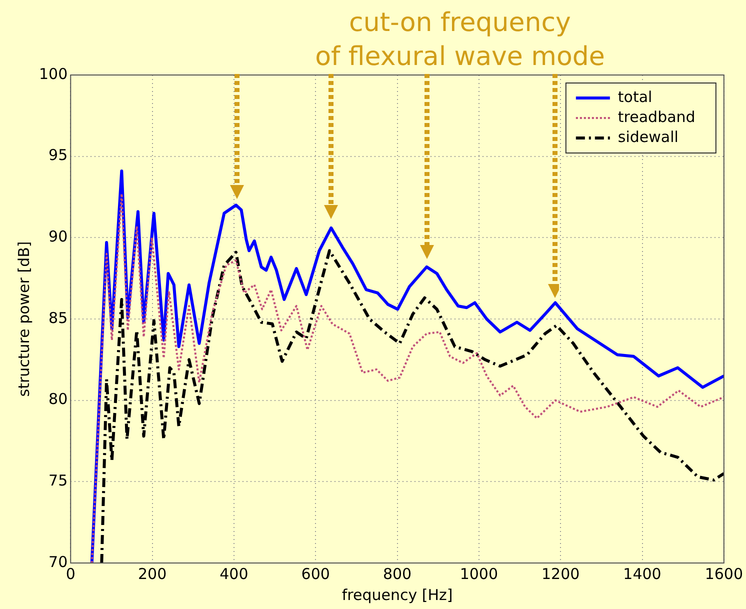  Describe the element at coordinates (657, 117) in the screenshot. I see `legend-label: treadband` at that location.